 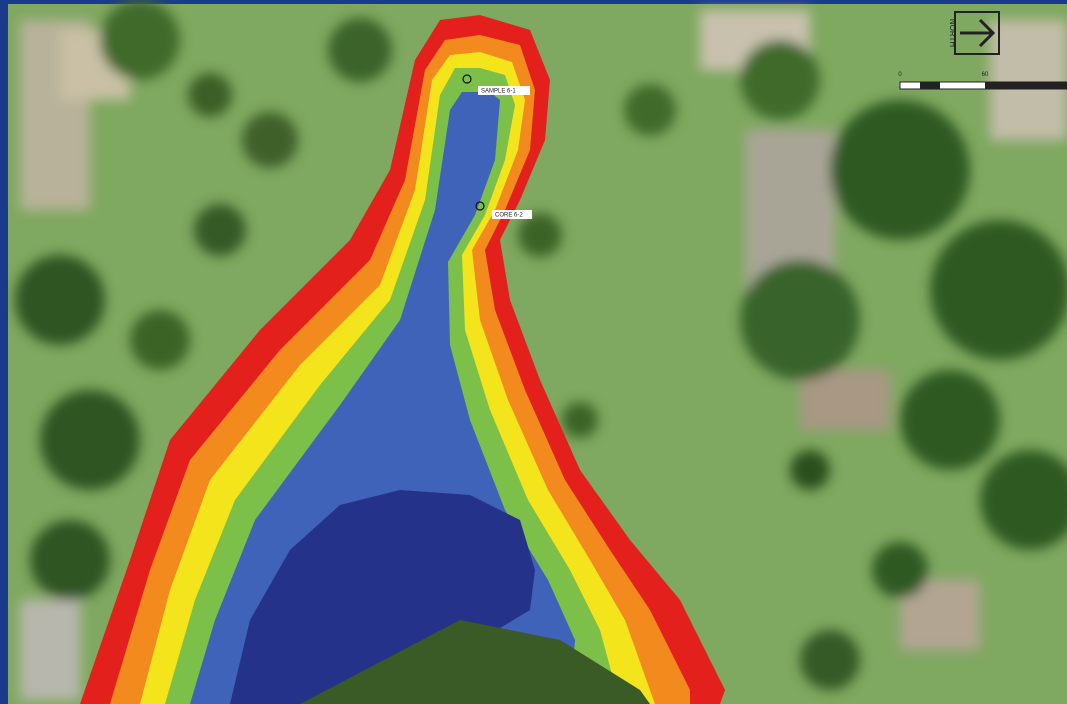 What do you see at coordinates (509, 216) in the screenshot?
I see `sample-label: CORE 6-2` at bounding box center [509, 216].